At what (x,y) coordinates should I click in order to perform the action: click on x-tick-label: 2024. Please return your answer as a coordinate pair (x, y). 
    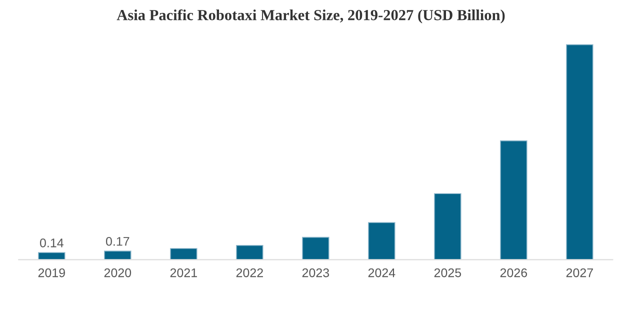
    Looking at the image, I should click on (382, 273).